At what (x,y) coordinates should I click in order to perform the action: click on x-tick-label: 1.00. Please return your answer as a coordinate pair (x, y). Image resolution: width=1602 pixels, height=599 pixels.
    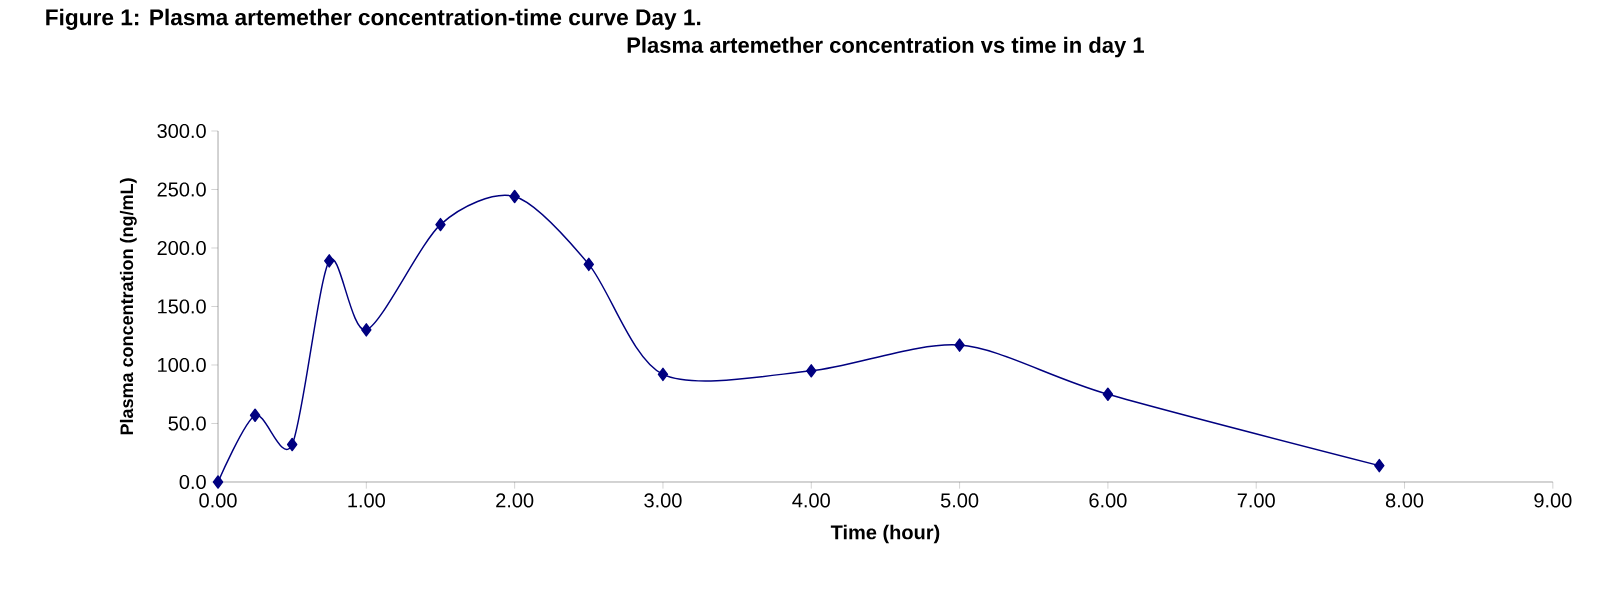
    Looking at the image, I should click on (366, 500).